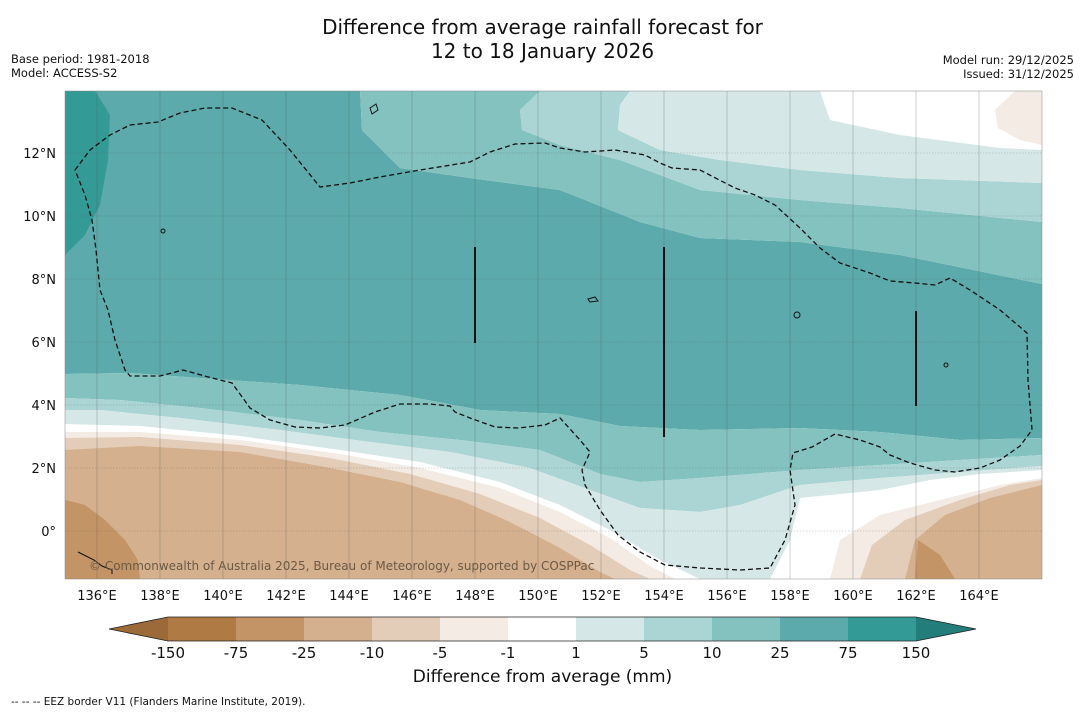  Describe the element at coordinates (853, 596) in the screenshot. I see `lon-label: 160°E` at that location.